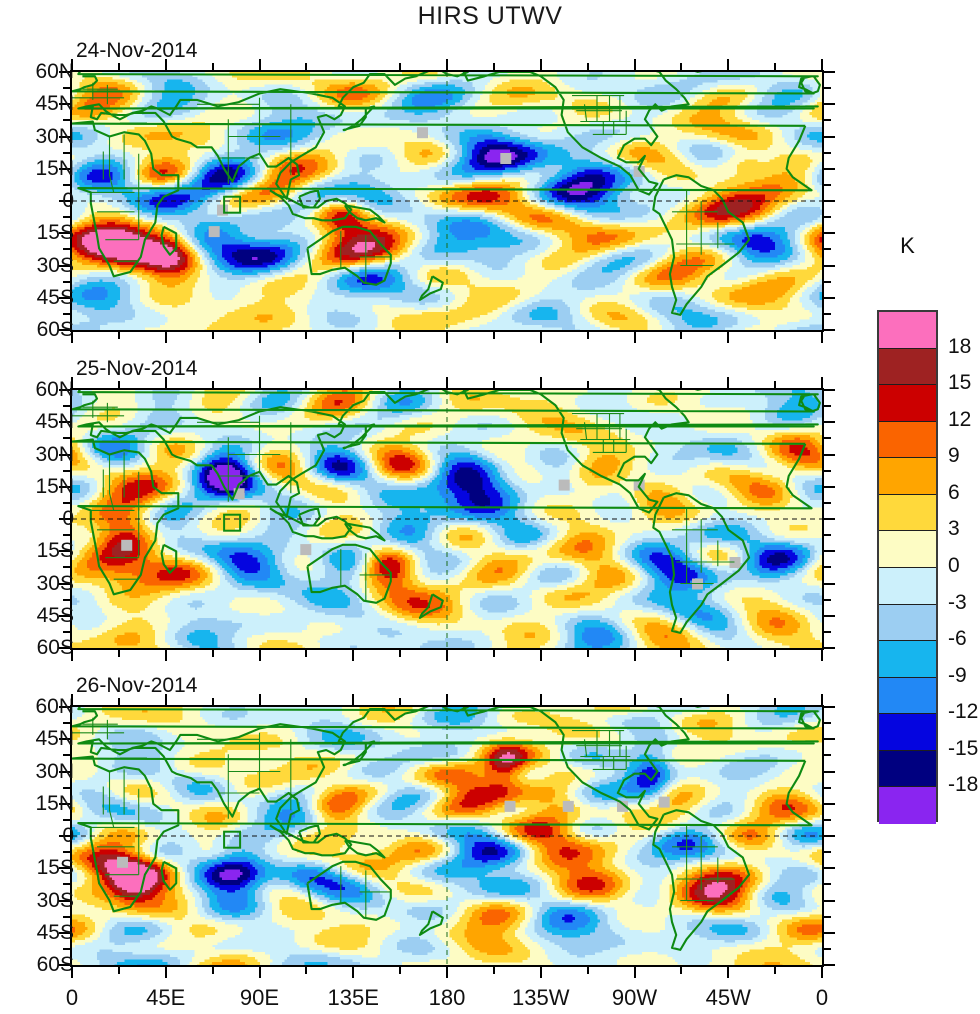  I want to click on colorbar: 18 15 12 9 6 3 0 -3 -6 -9 -12 -15 -18, so click(907, 566).